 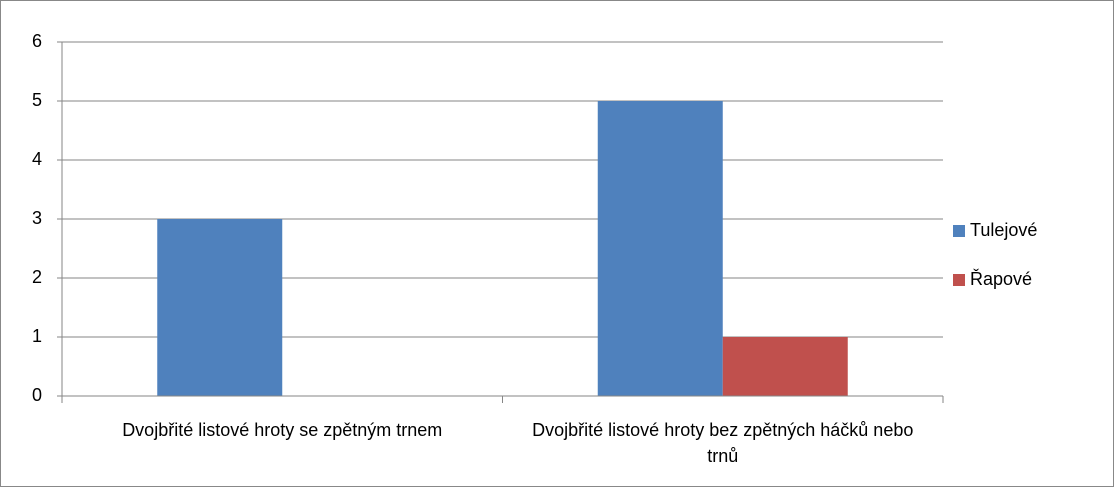 I want to click on y-tick-label: 3, so click(x=37, y=218).